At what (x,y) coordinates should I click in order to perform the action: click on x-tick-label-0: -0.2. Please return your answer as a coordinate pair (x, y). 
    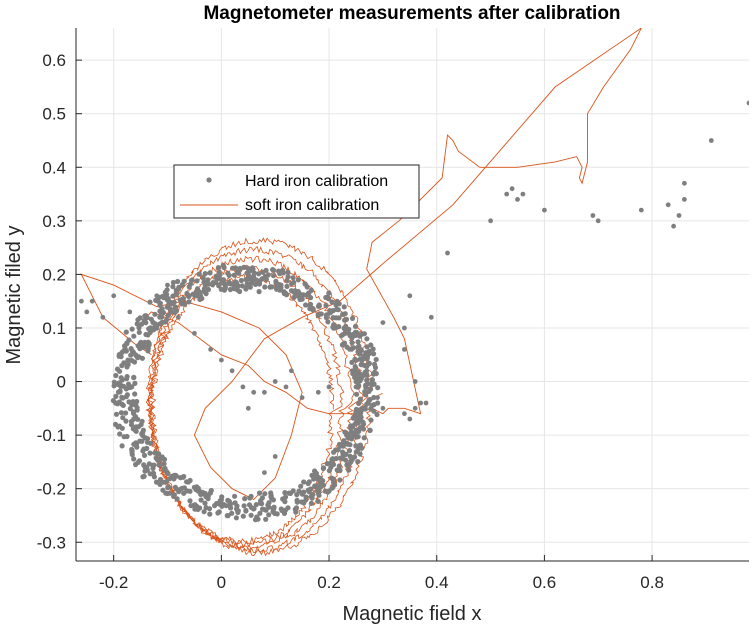
    Looking at the image, I should click on (113, 582).